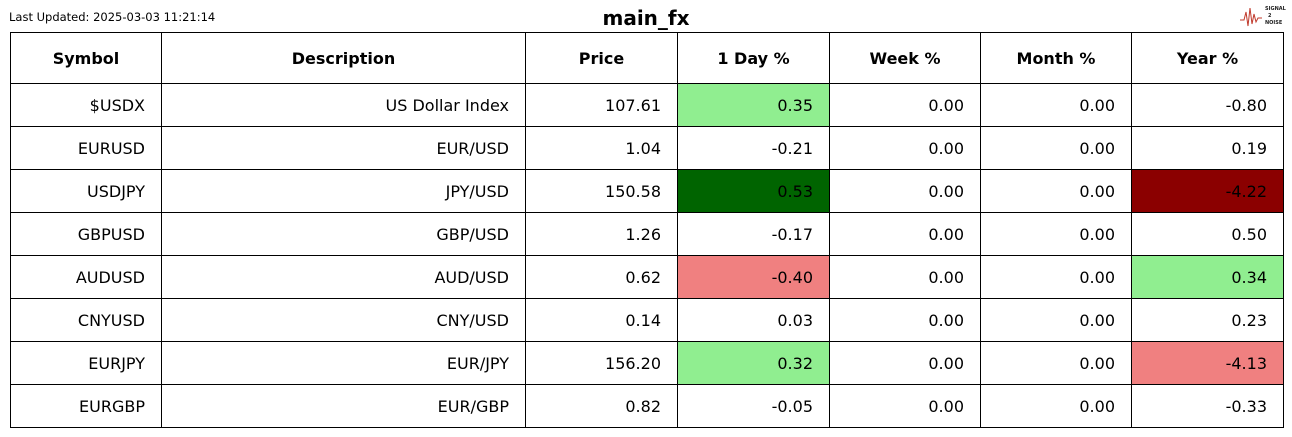 This screenshot has width=1292, height=437. What do you see at coordinates (343, 191) in the screenshot?
I see `table-cell: JPY/USD` at bounding box center [343, 191].